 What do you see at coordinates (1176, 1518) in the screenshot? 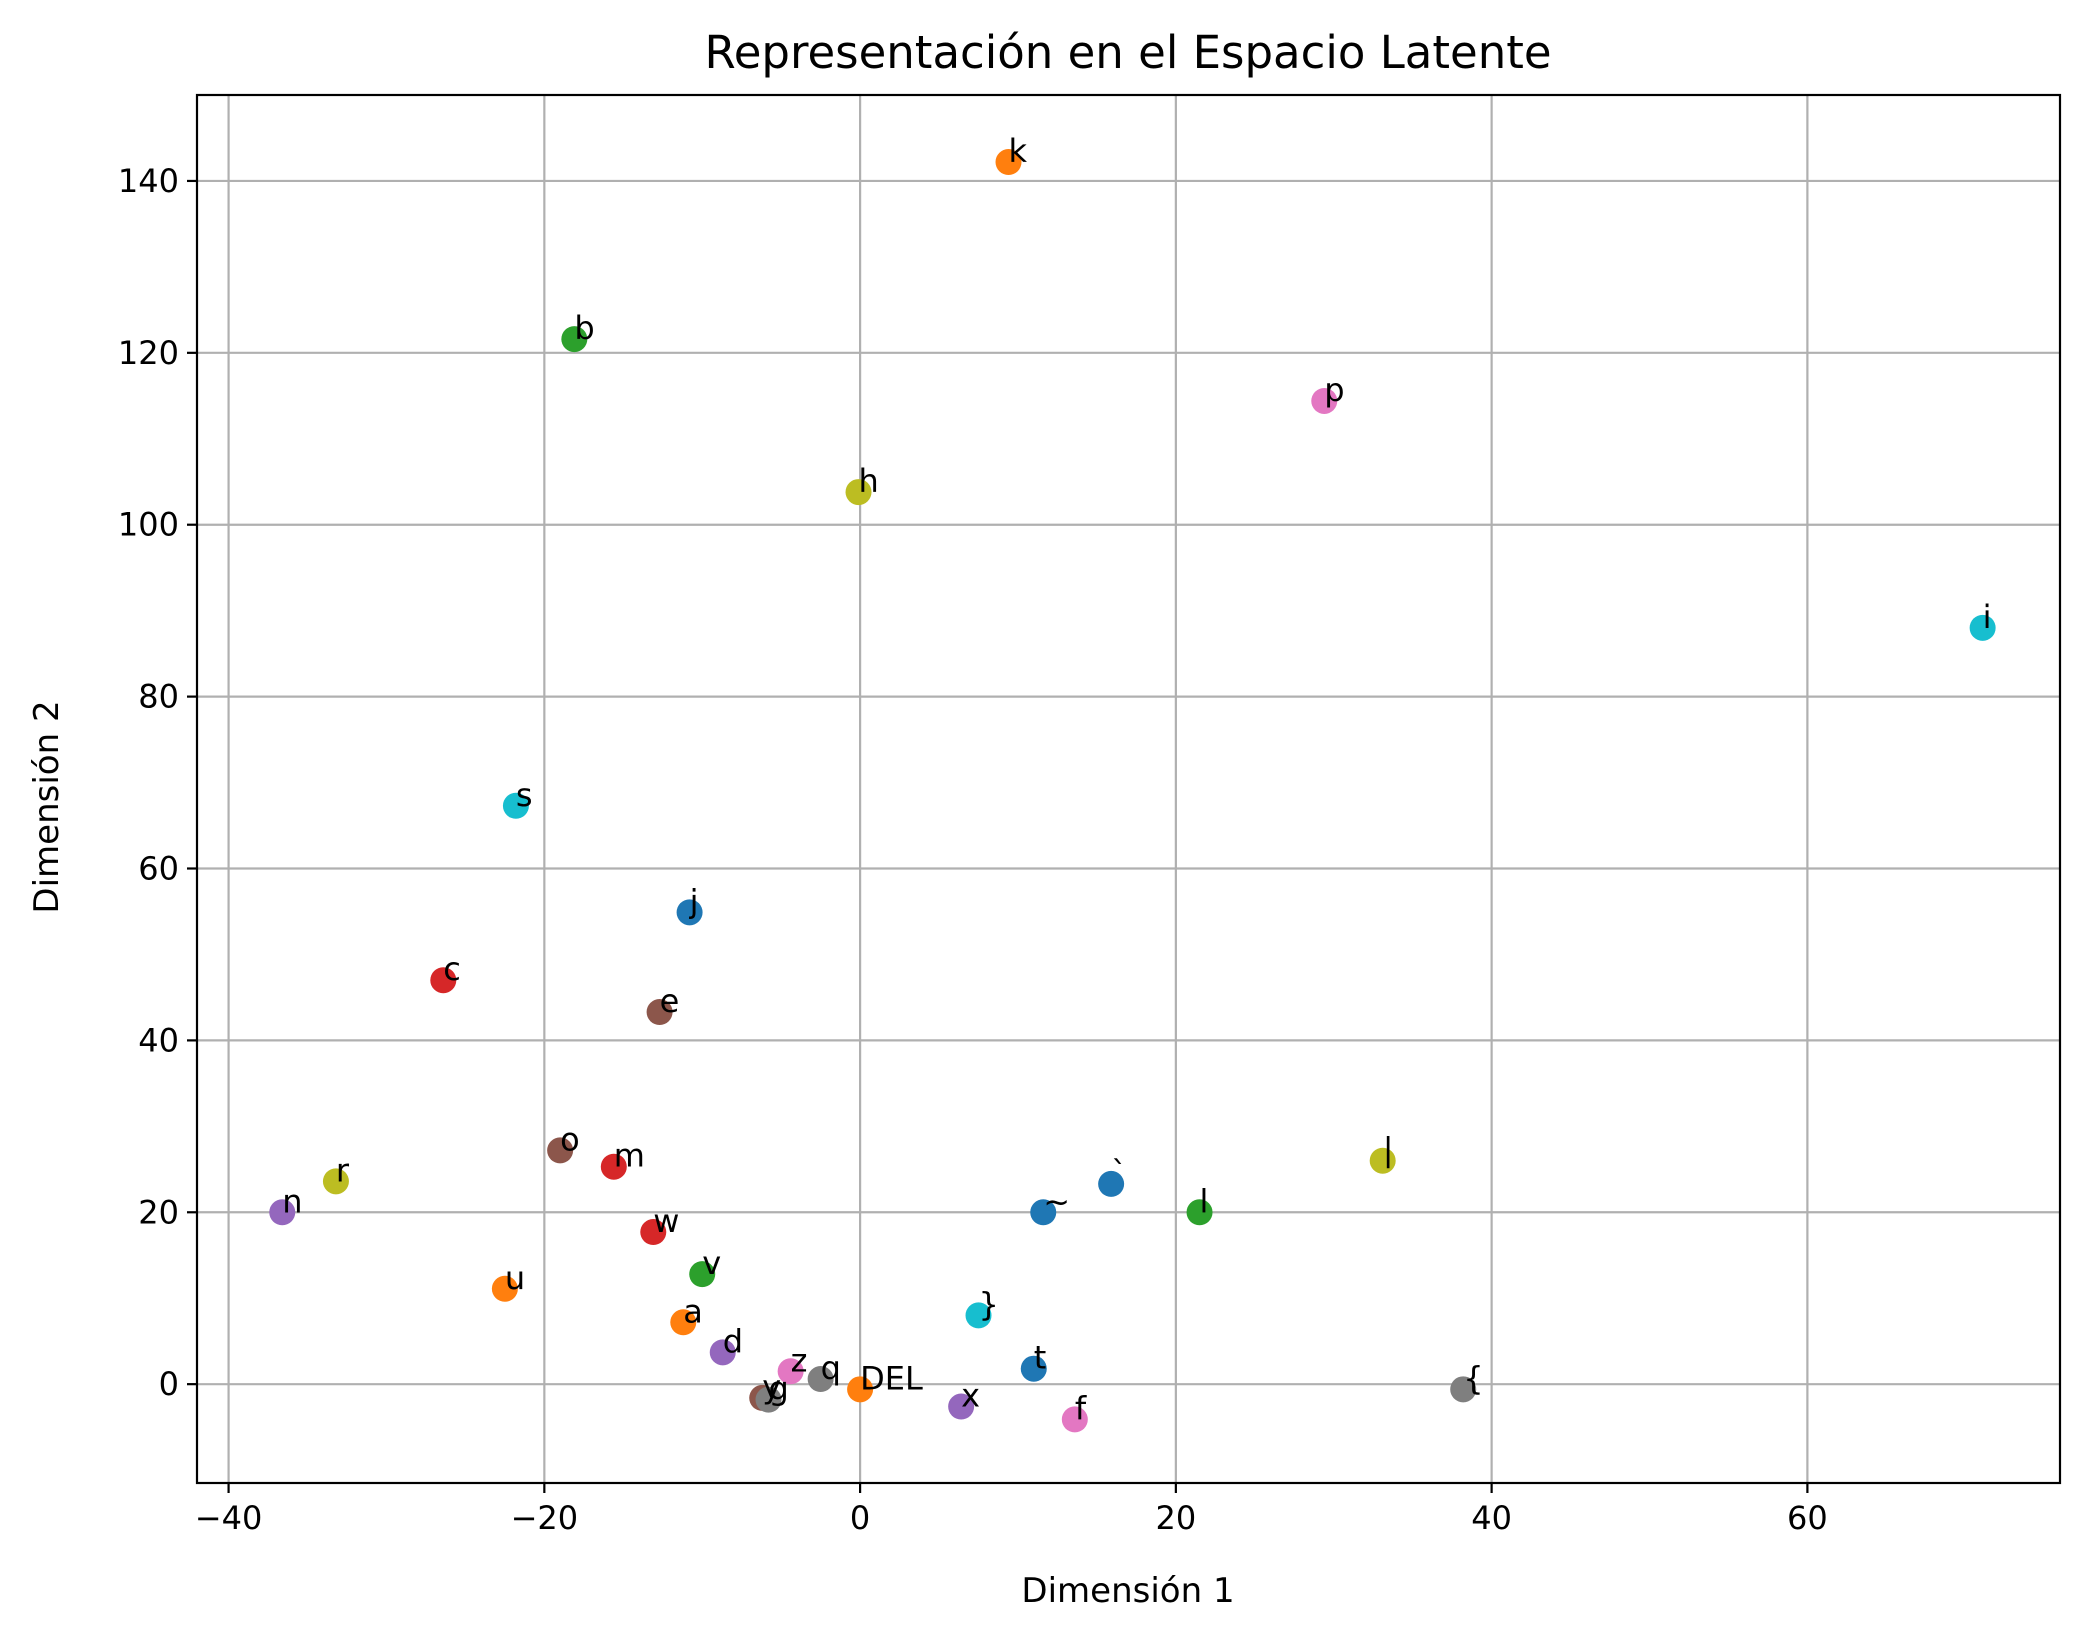
I see `x-tick-label: 20` at bounding box center [1176, 1518].